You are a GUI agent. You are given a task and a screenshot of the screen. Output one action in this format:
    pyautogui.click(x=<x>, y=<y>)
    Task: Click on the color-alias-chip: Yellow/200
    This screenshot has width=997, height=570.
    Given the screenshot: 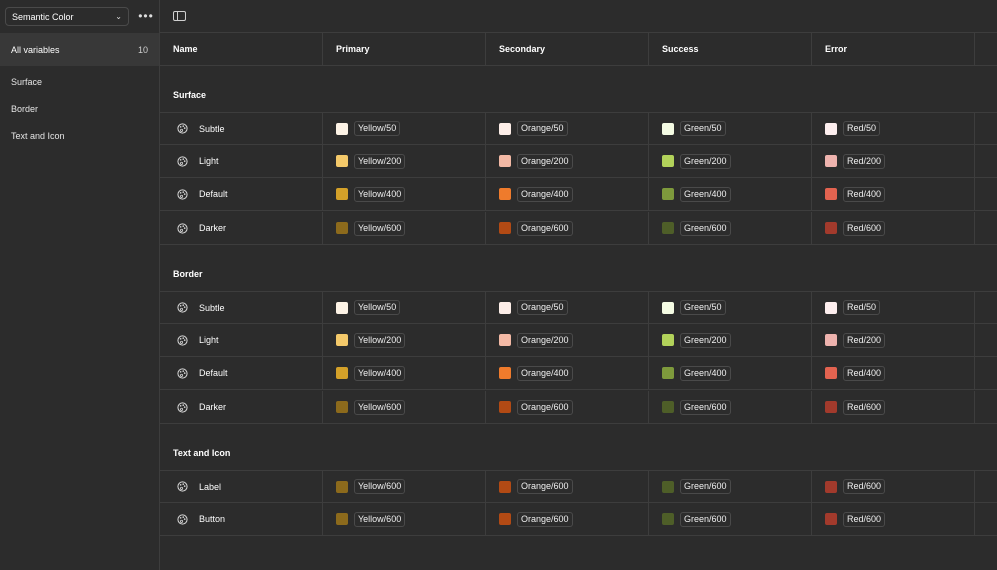 What is the action you would take?
    pyautogui.click(x=380, y=340)
    